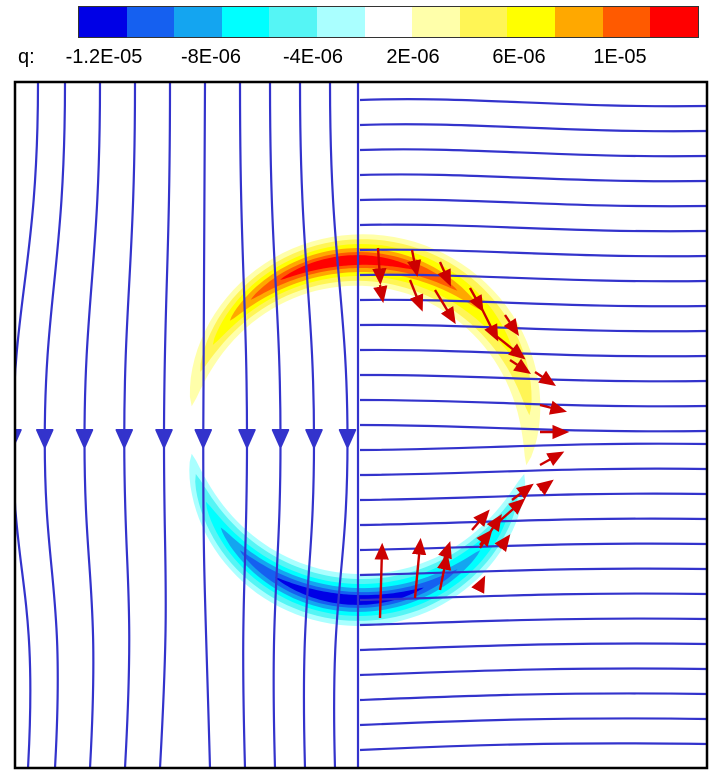  I want to click on colorbar-tick-label: -4E-06, so click(313, 57).